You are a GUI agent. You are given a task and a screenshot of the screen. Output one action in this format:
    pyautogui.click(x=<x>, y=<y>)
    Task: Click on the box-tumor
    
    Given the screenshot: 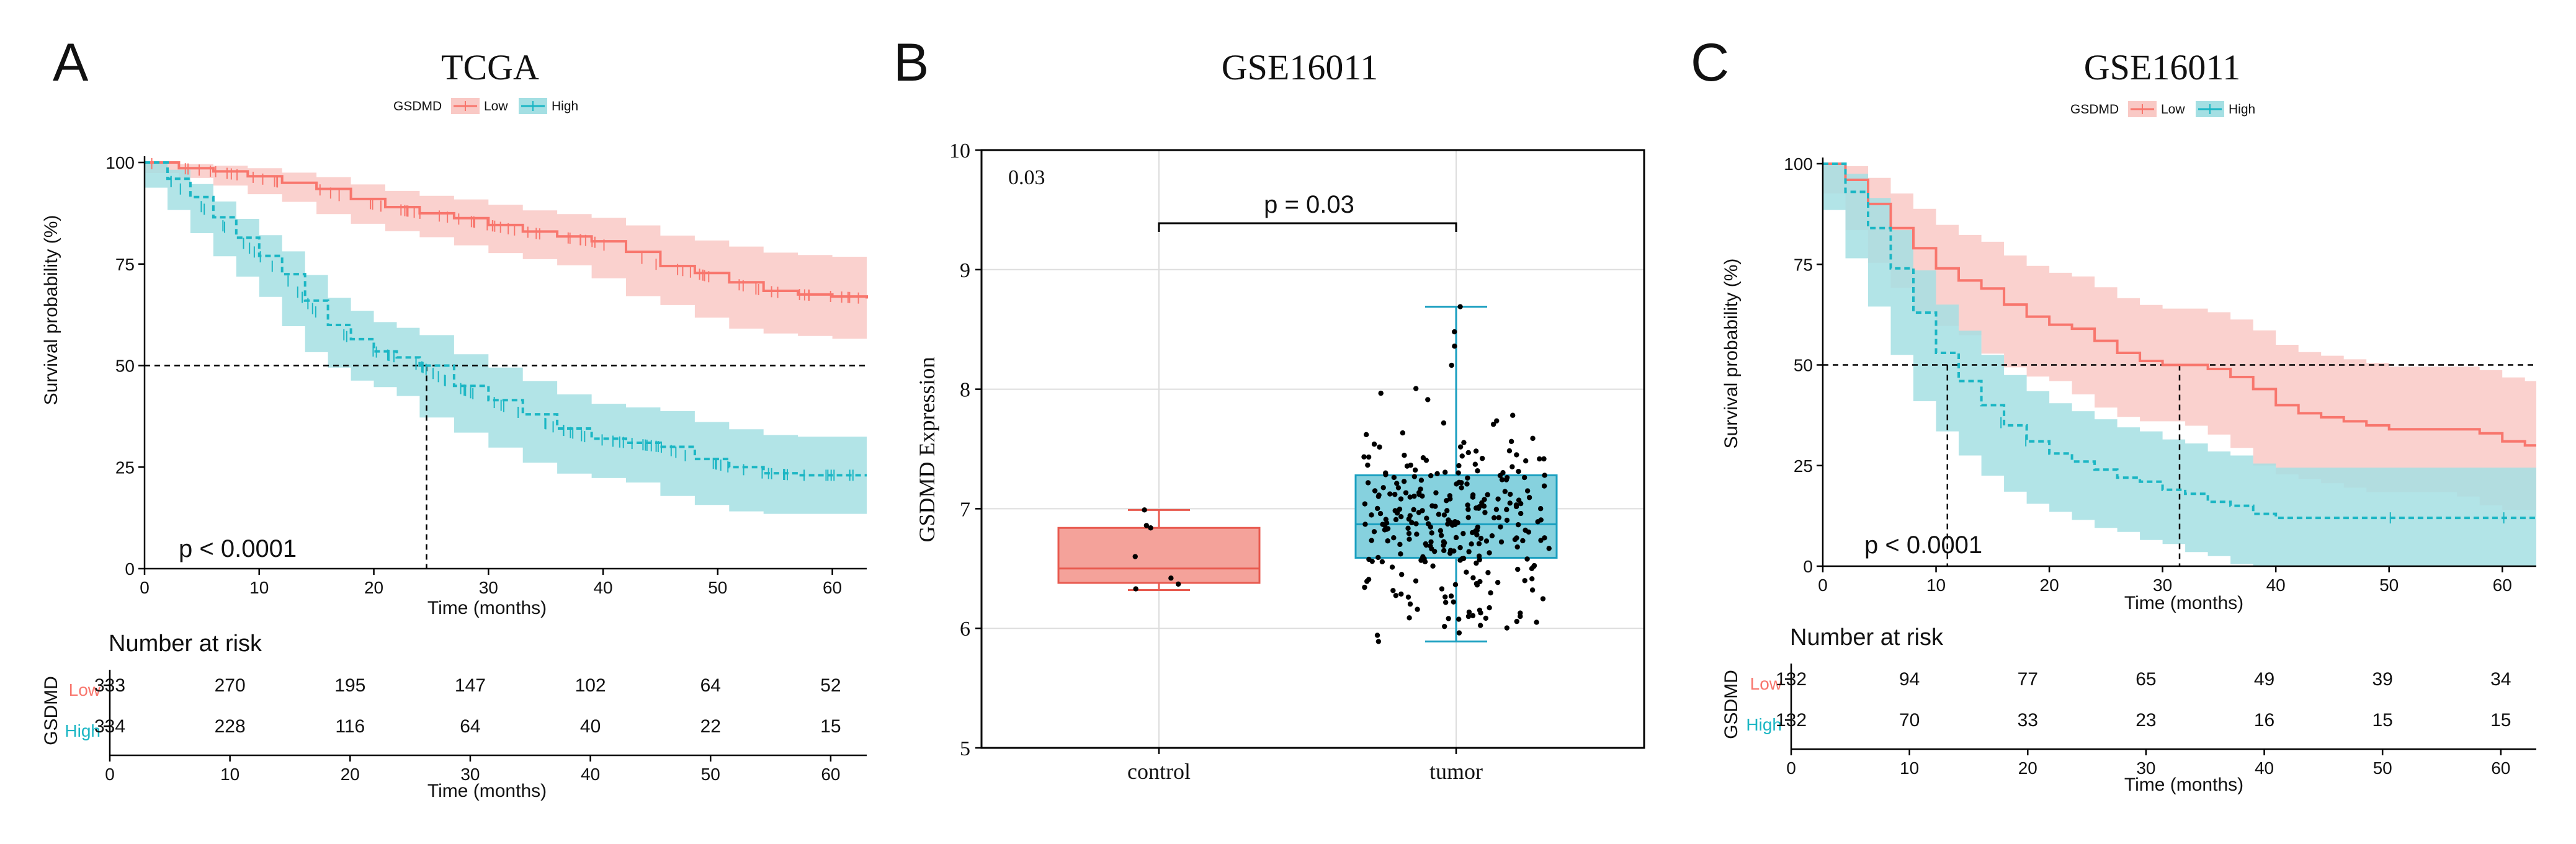 What is the action you would take?
    pyautogui.click(x=1456, y=516)
    